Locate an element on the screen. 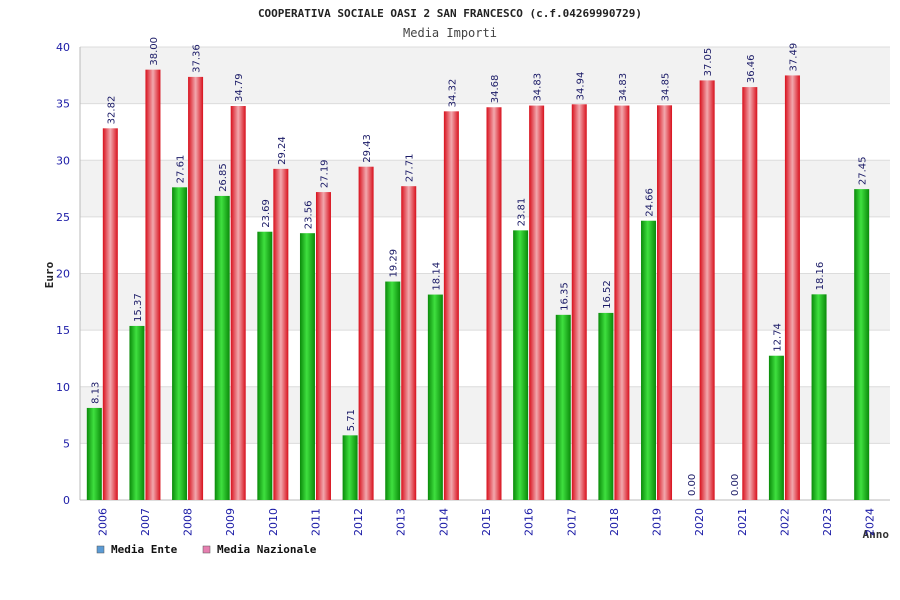 Image resolution: width=900 pixels, height=600 pixels. y-tick-label: 10 is located at coordinates (63, 387).